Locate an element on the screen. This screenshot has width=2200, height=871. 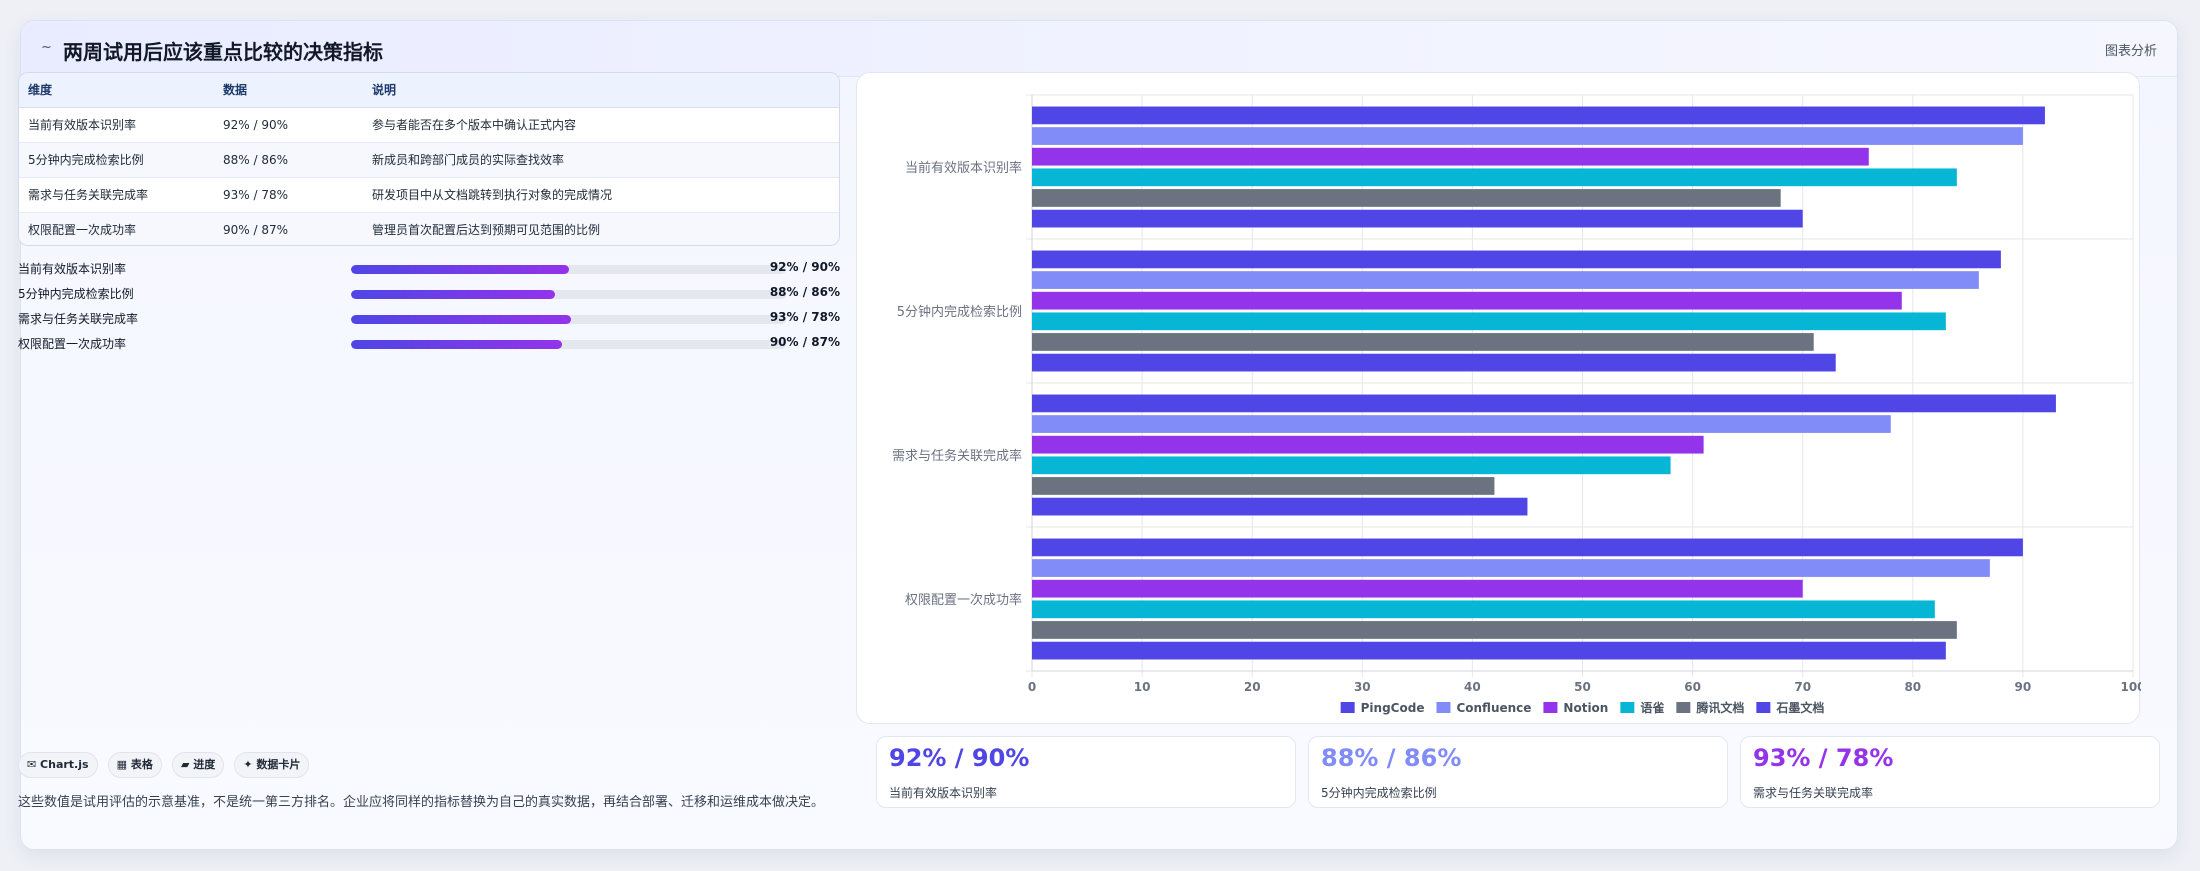
table-cell: 需求与任务关联完成率 is located at coordinates (116, 195).